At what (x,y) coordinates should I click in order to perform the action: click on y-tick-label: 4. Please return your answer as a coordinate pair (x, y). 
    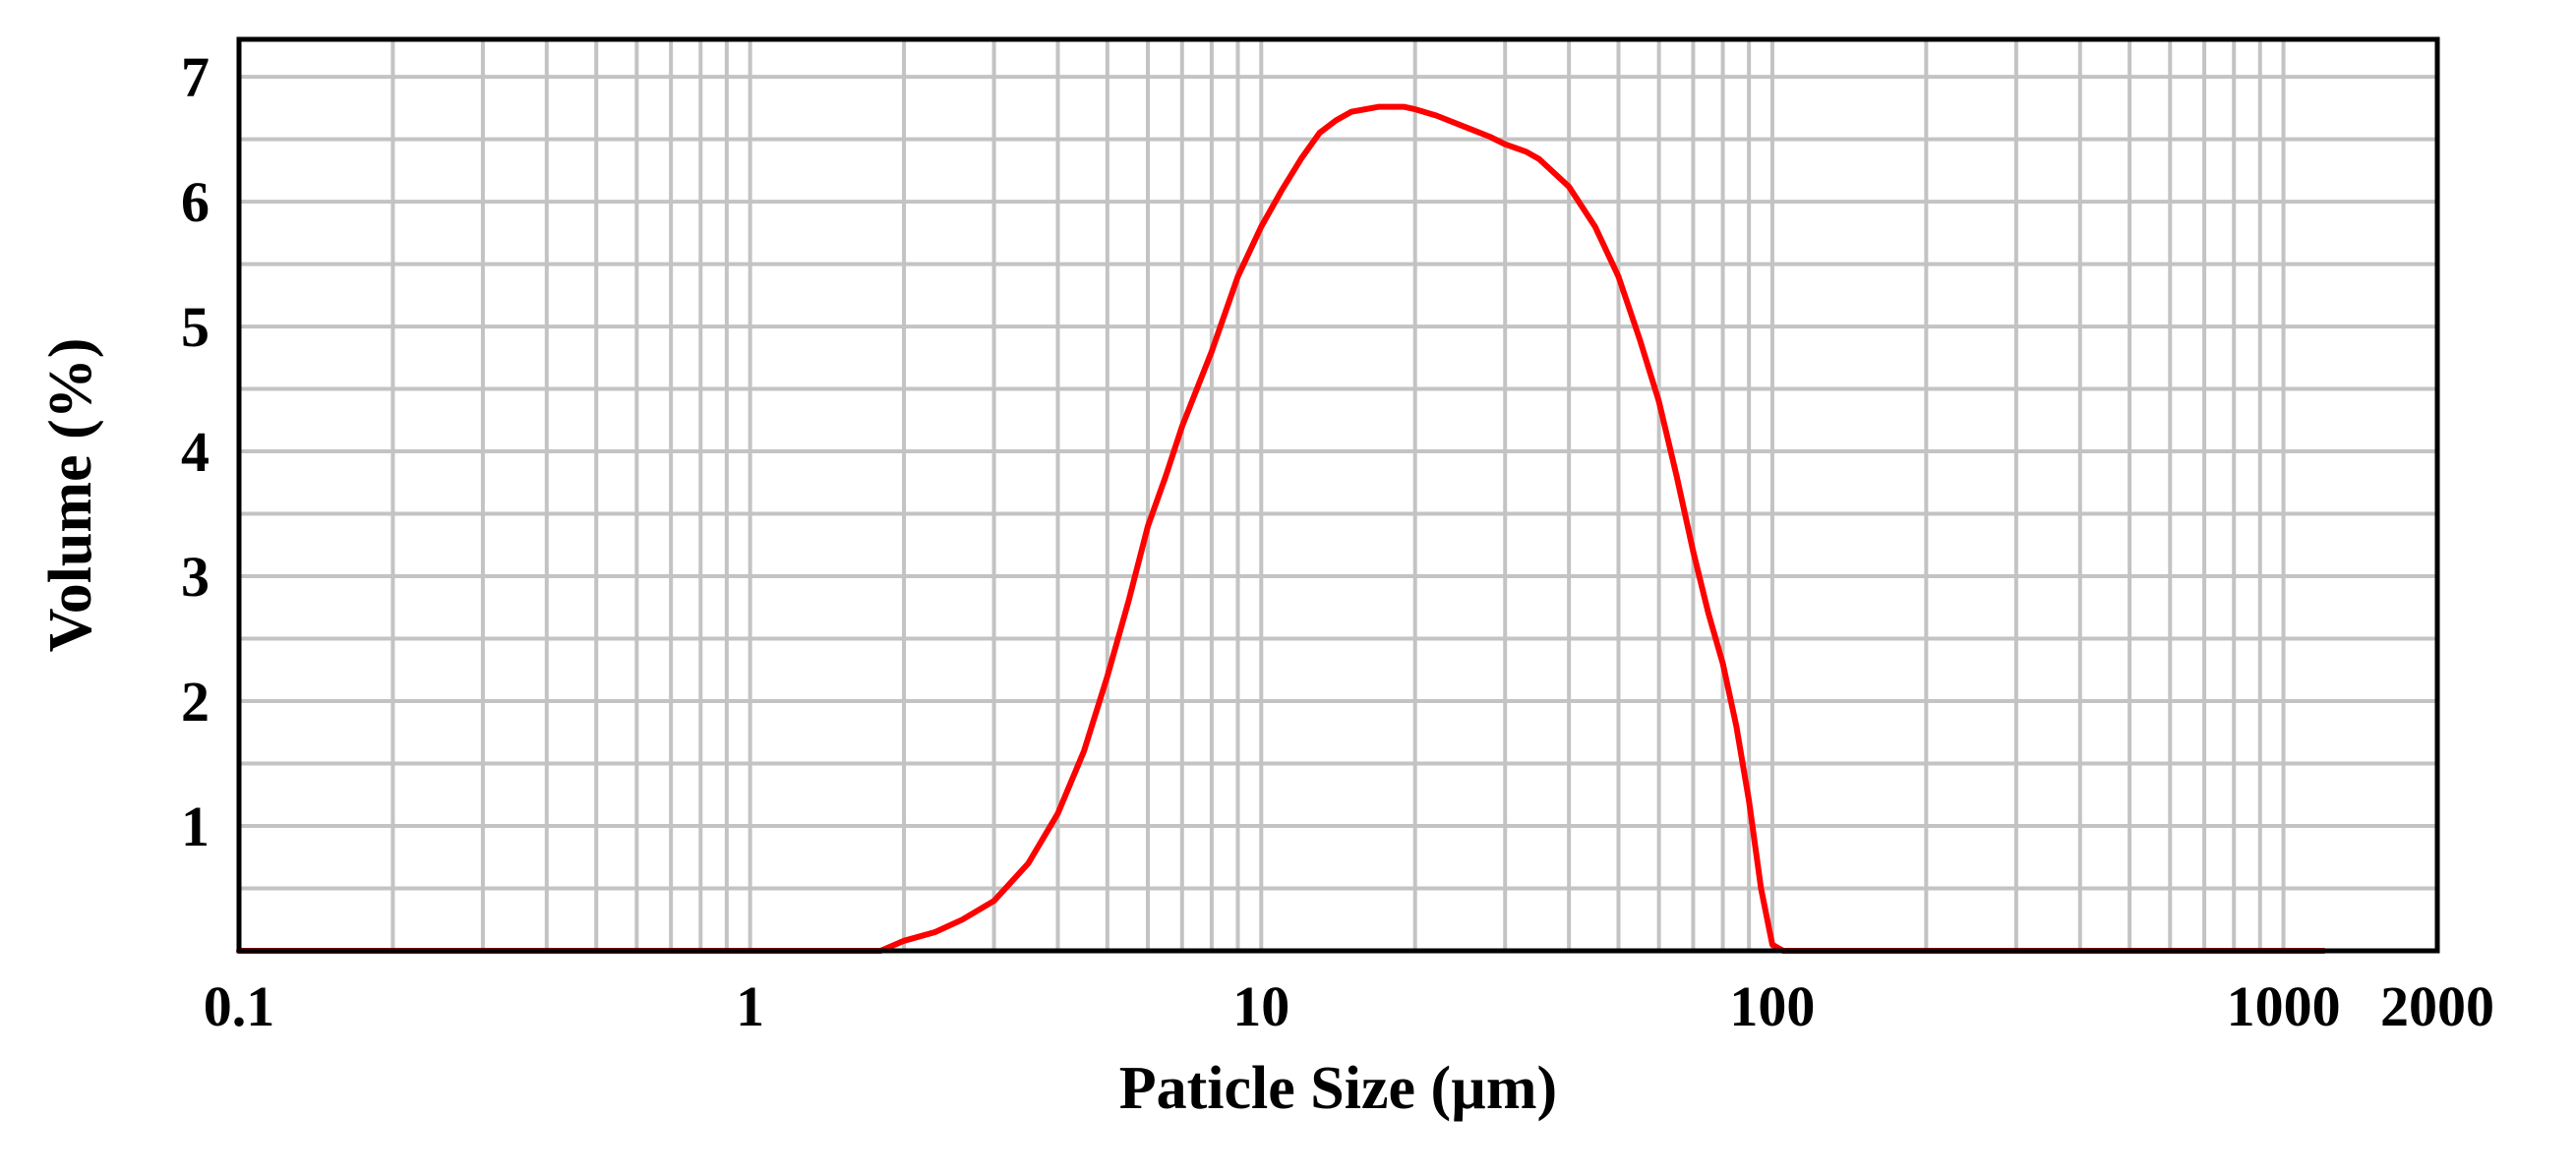
    Looking at the image, I should click on (195, 452).